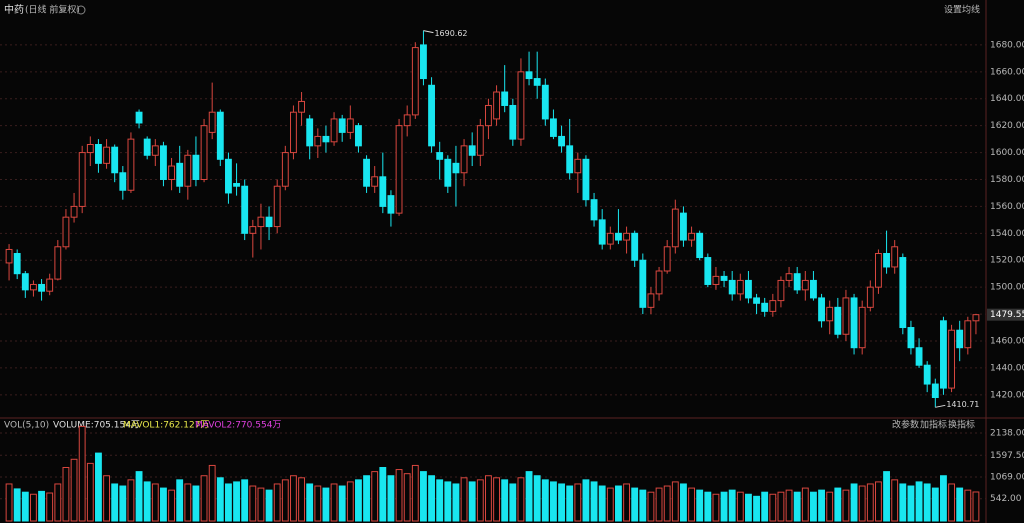 Image resolution: width=1024 pixels, height=523 pixels. What do you see at coordinates (81, 10) in the screenshot?
I see `settings-icon` at bounding box center [81, 10].